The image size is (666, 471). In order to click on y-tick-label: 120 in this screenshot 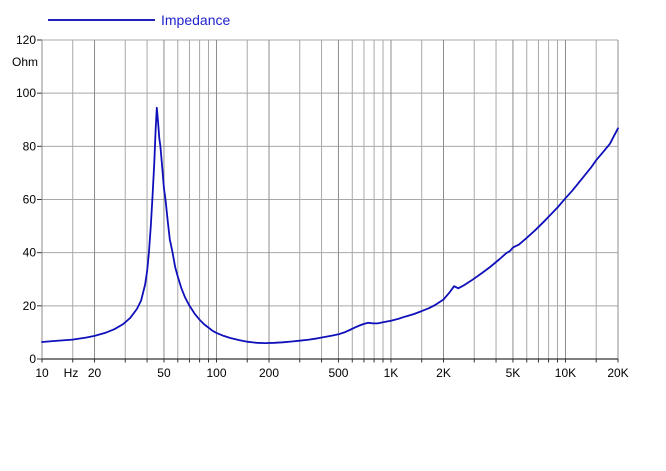, I will do `click(26, 40)`.